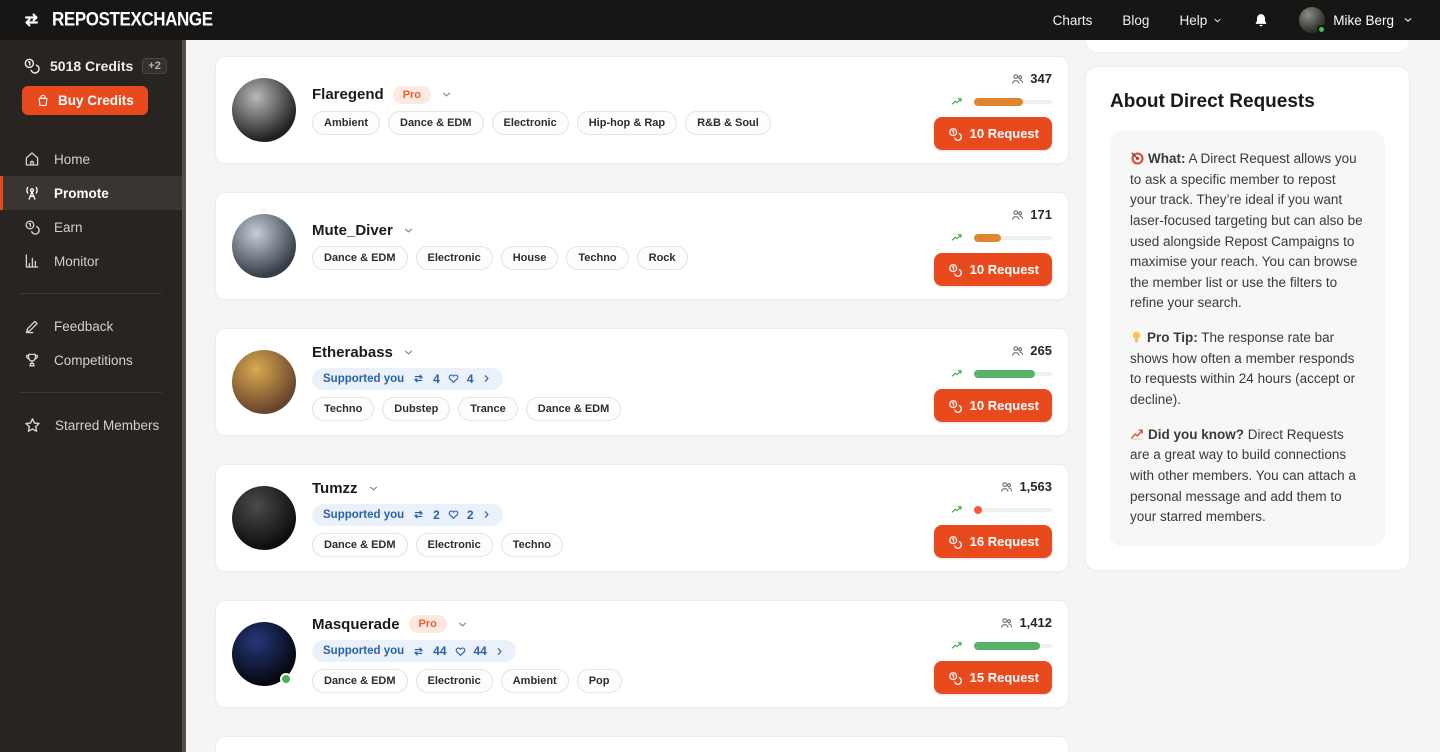 This screenshot has height=752, width=1440. I want to click on repost-icon, so click(418, 514).